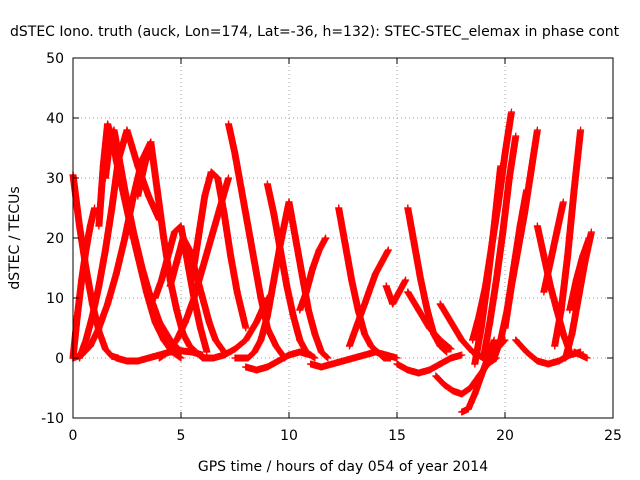 The image size is (640, 480). Describe the element at coordinates (181, 436) in the screenshot. I see `x-tick-label: 5` at that location.